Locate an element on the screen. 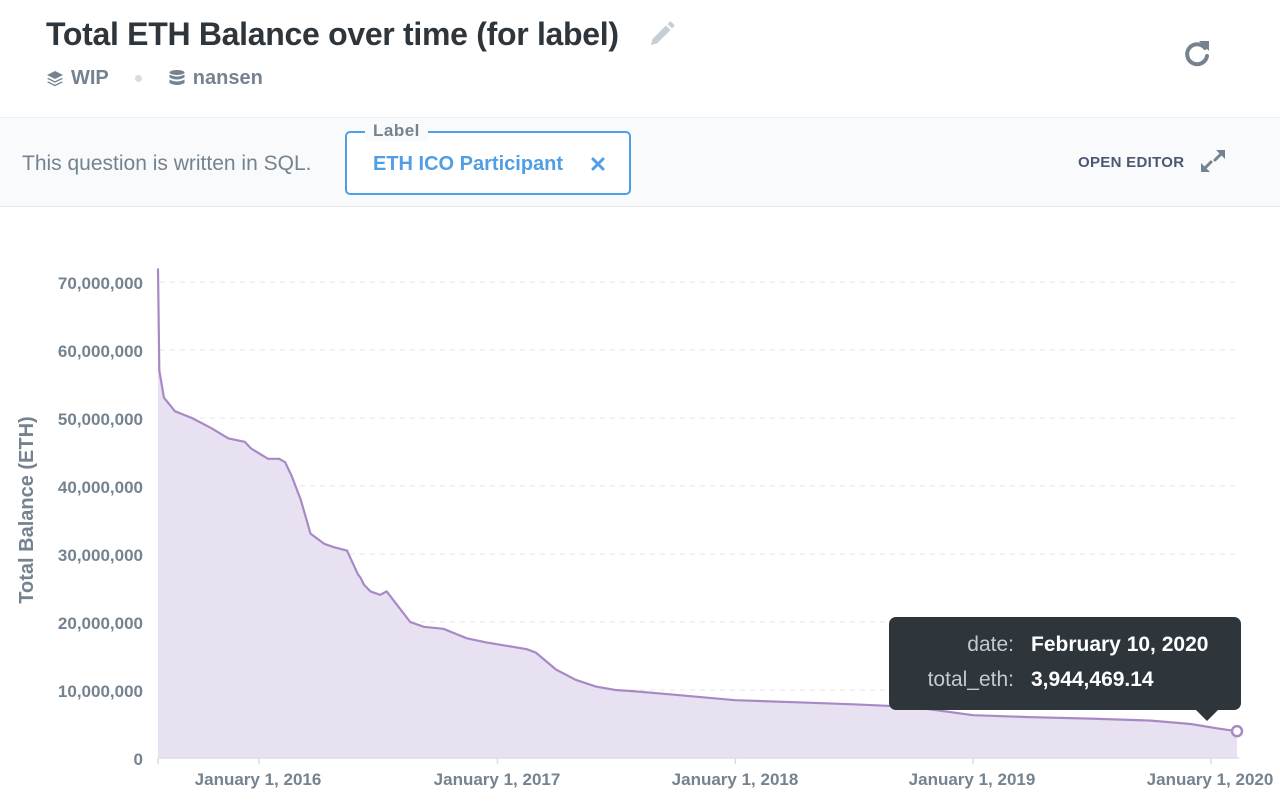 The height and width of the screenshot is (801, 1280). x-tick-label: January 1, 2020 is located at coordinates (1210, 779).